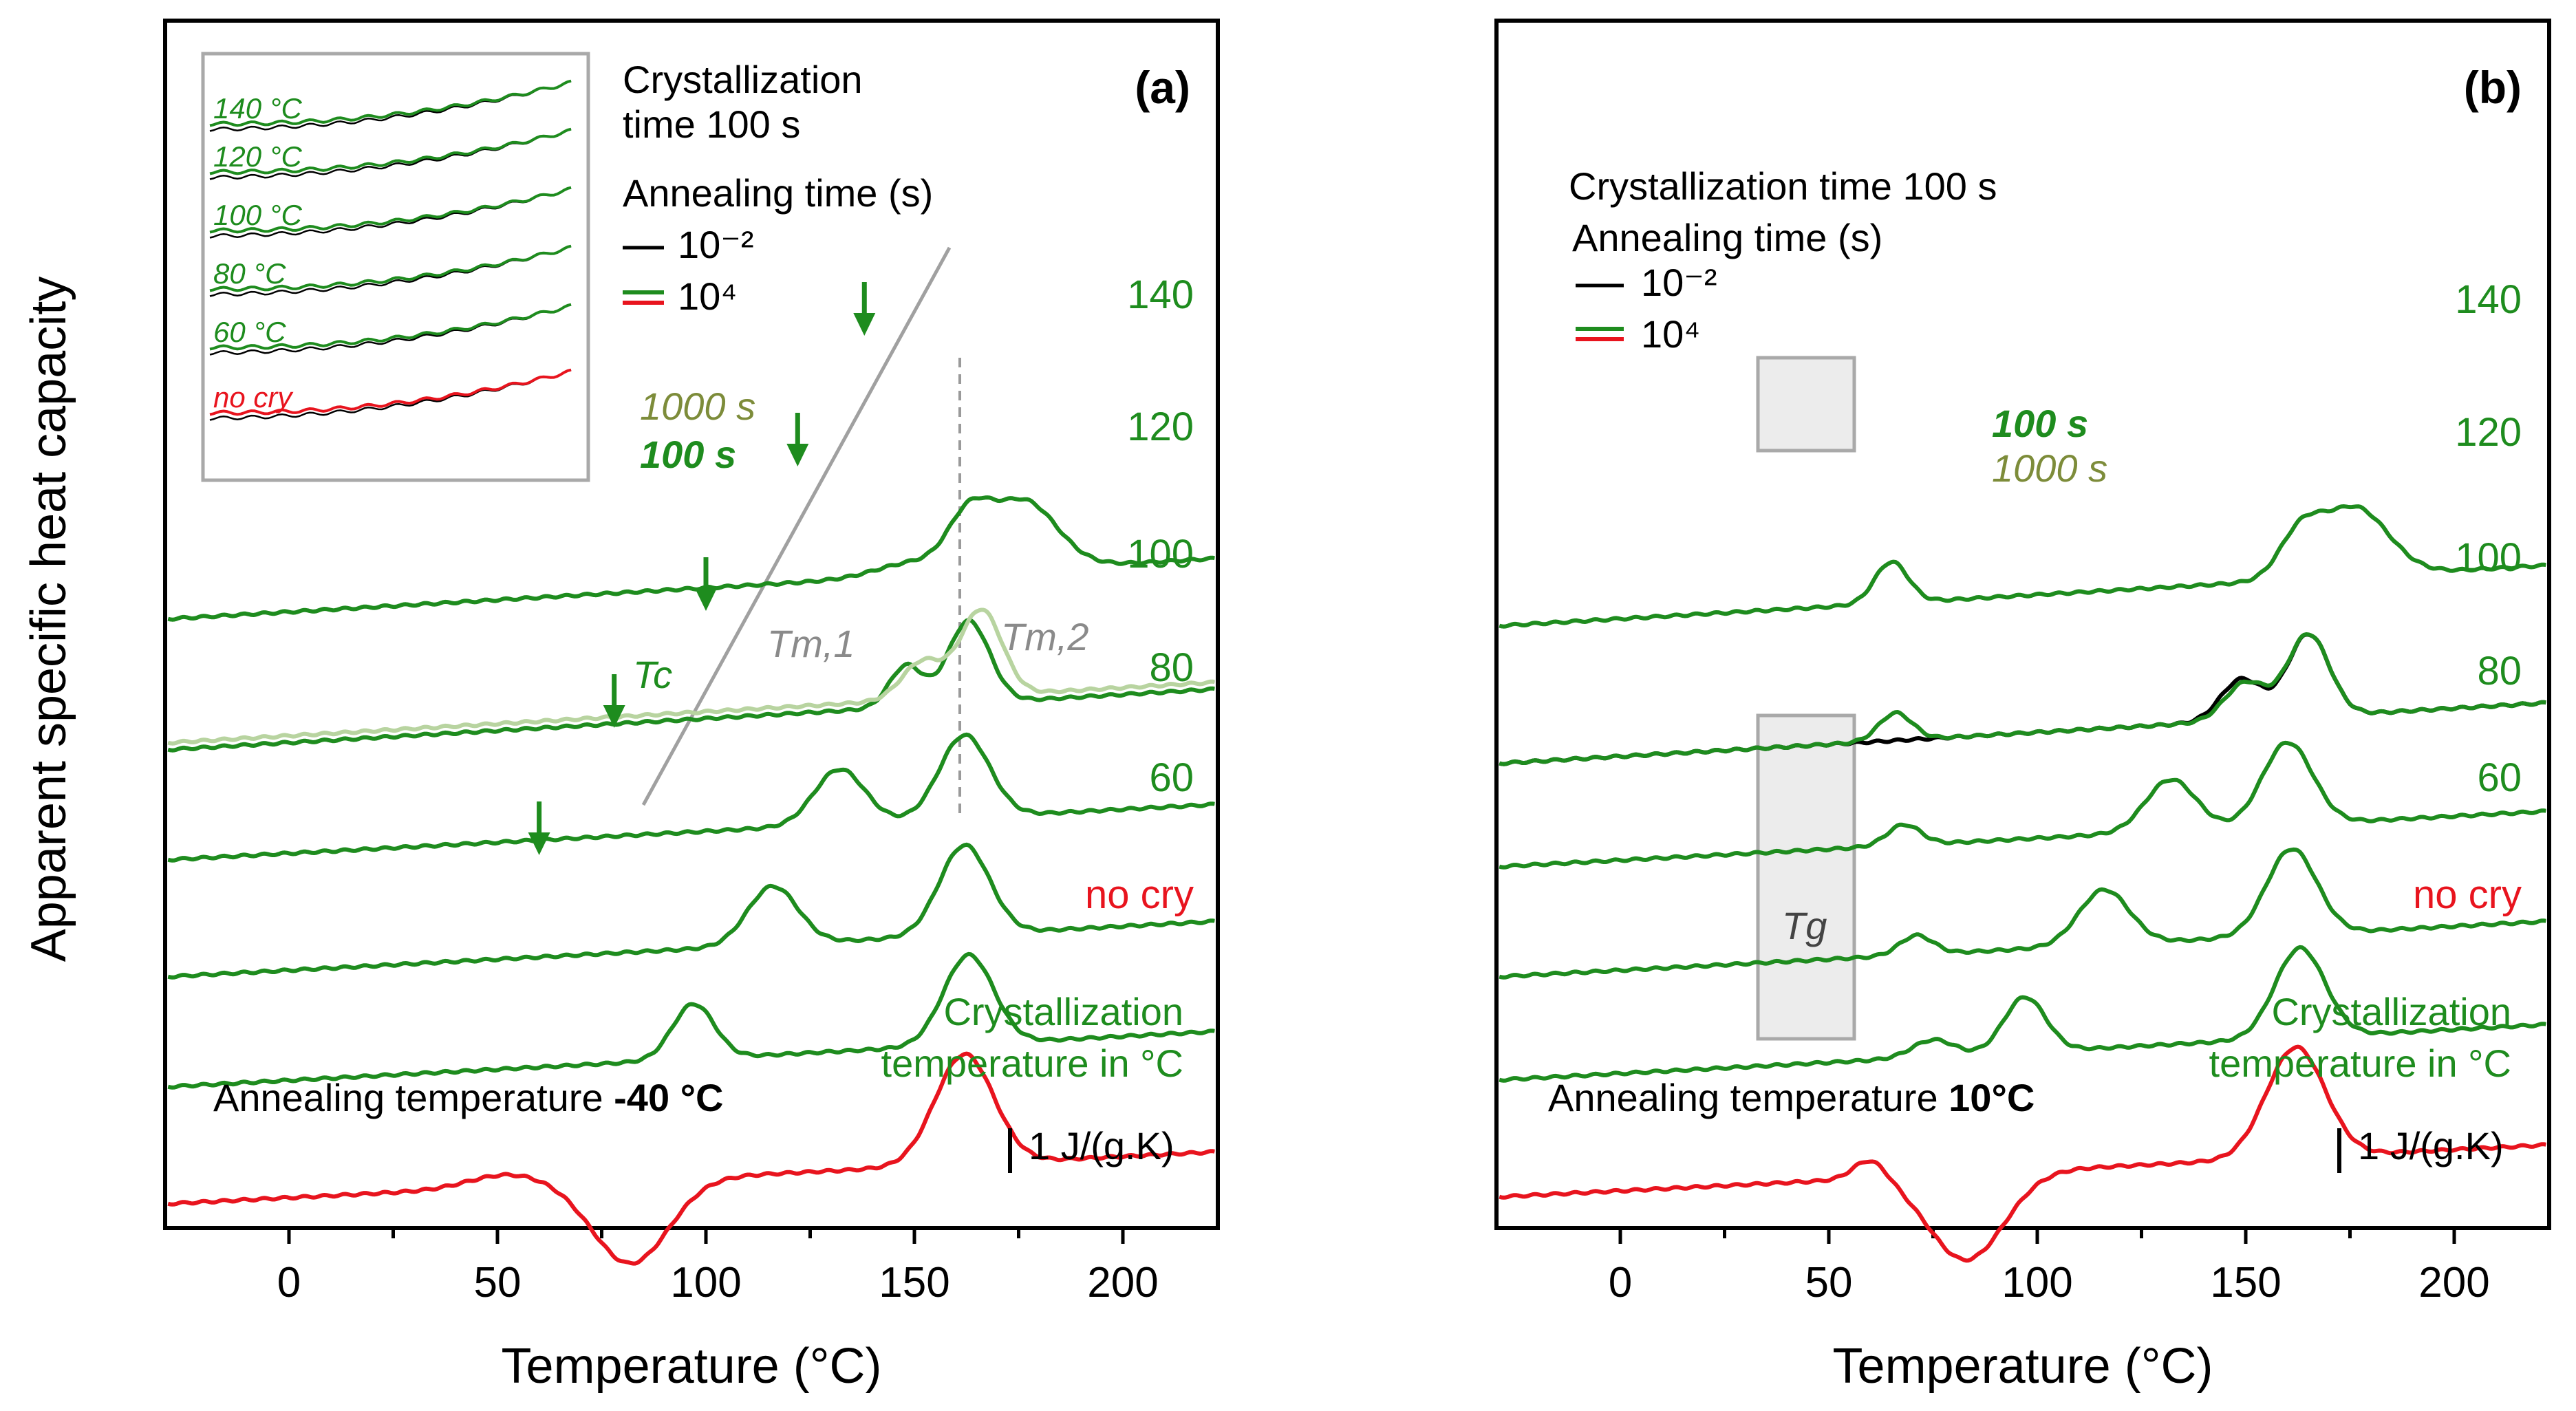 The width and height of the screenshot is (2576, 1411). What do you see at coordinates (1671, 334) in the screenshot?
I see `legend-entry-long-b: 10⁴` at bounding box center [1671, 334].